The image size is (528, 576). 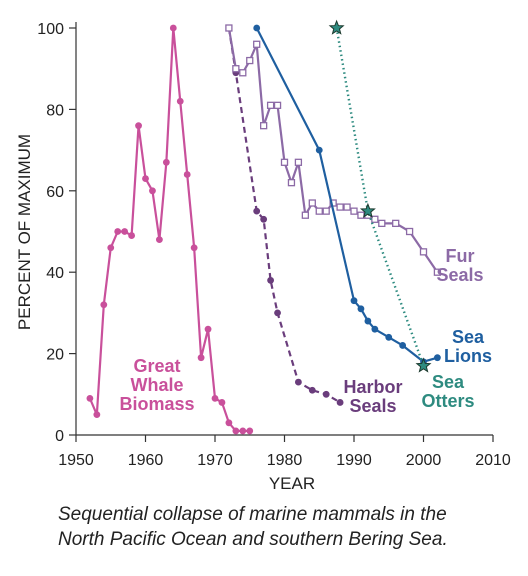 What do you see at coordinates (424, 460) in the screenshot?
I see `x-tick-label: 2000` at bounding box center [424, 460].